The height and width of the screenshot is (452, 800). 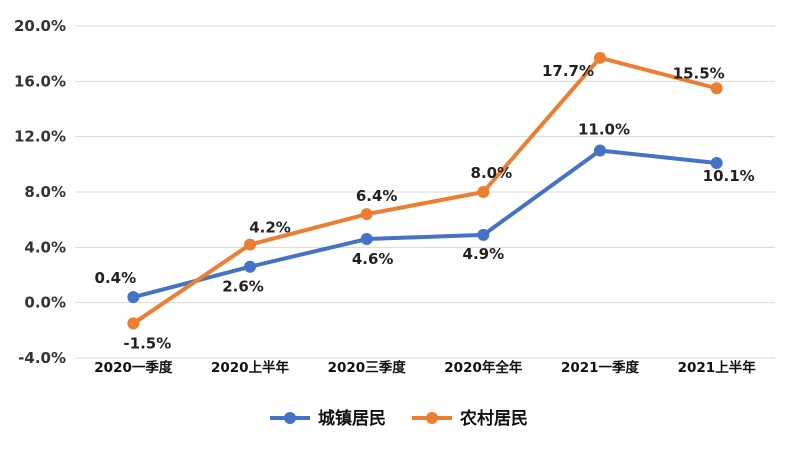 What do you see at coordinates (568, 71) in the screenshot?
I see `data-label: 17.7%` at bounding box center [568, 71].